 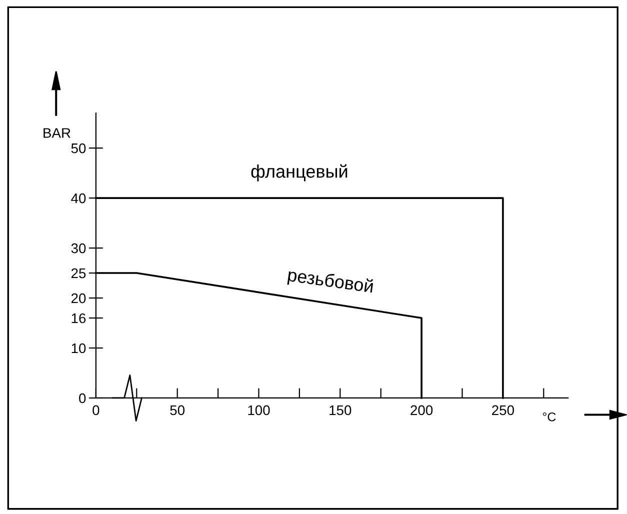 What do you see at coordinates (299, 173) in the screenshot?
I see `series-label: фланцевый` at bounding box center [299, 173].